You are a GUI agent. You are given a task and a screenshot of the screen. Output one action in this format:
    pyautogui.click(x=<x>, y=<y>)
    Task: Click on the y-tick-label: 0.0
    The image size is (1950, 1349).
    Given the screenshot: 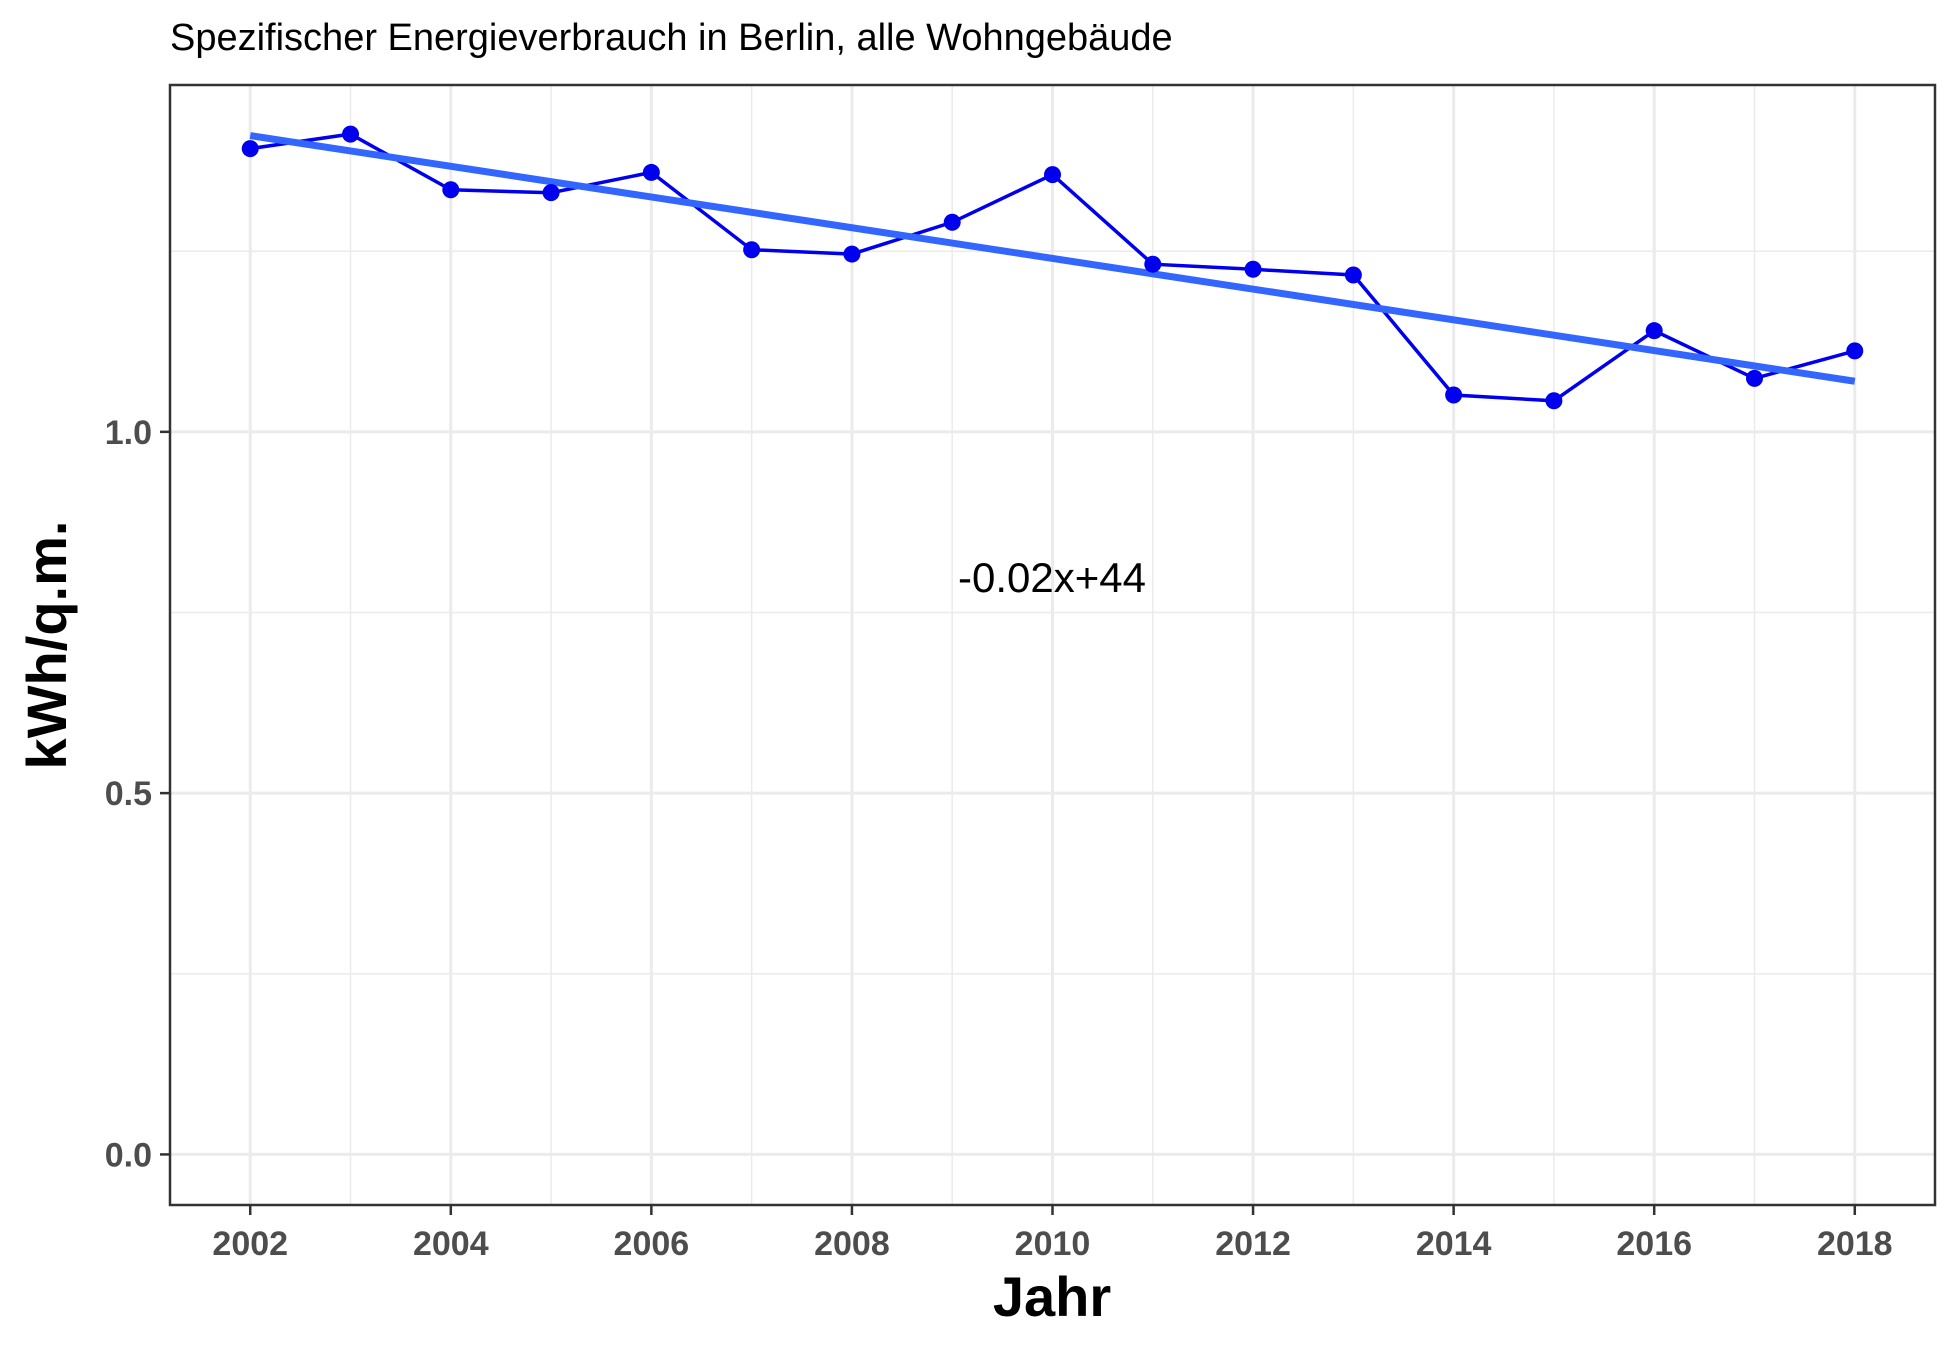 What is the action you would take?
    pyautogui.click(x=128, y=1155)
    